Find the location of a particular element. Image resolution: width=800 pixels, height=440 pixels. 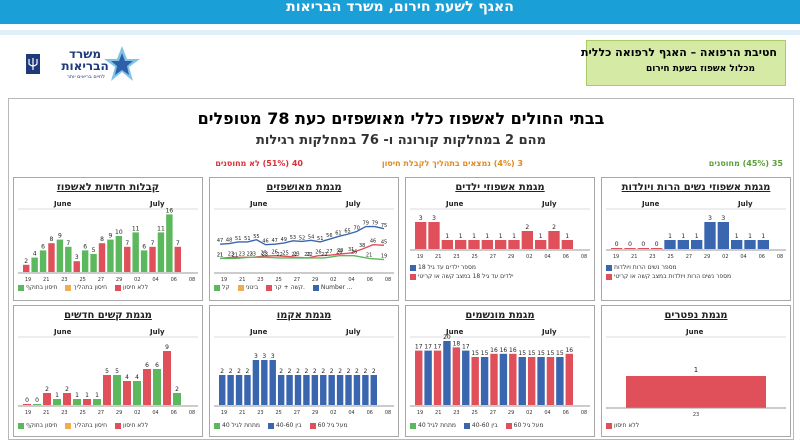

data-label: 48 is located at coordinates (229, 241).